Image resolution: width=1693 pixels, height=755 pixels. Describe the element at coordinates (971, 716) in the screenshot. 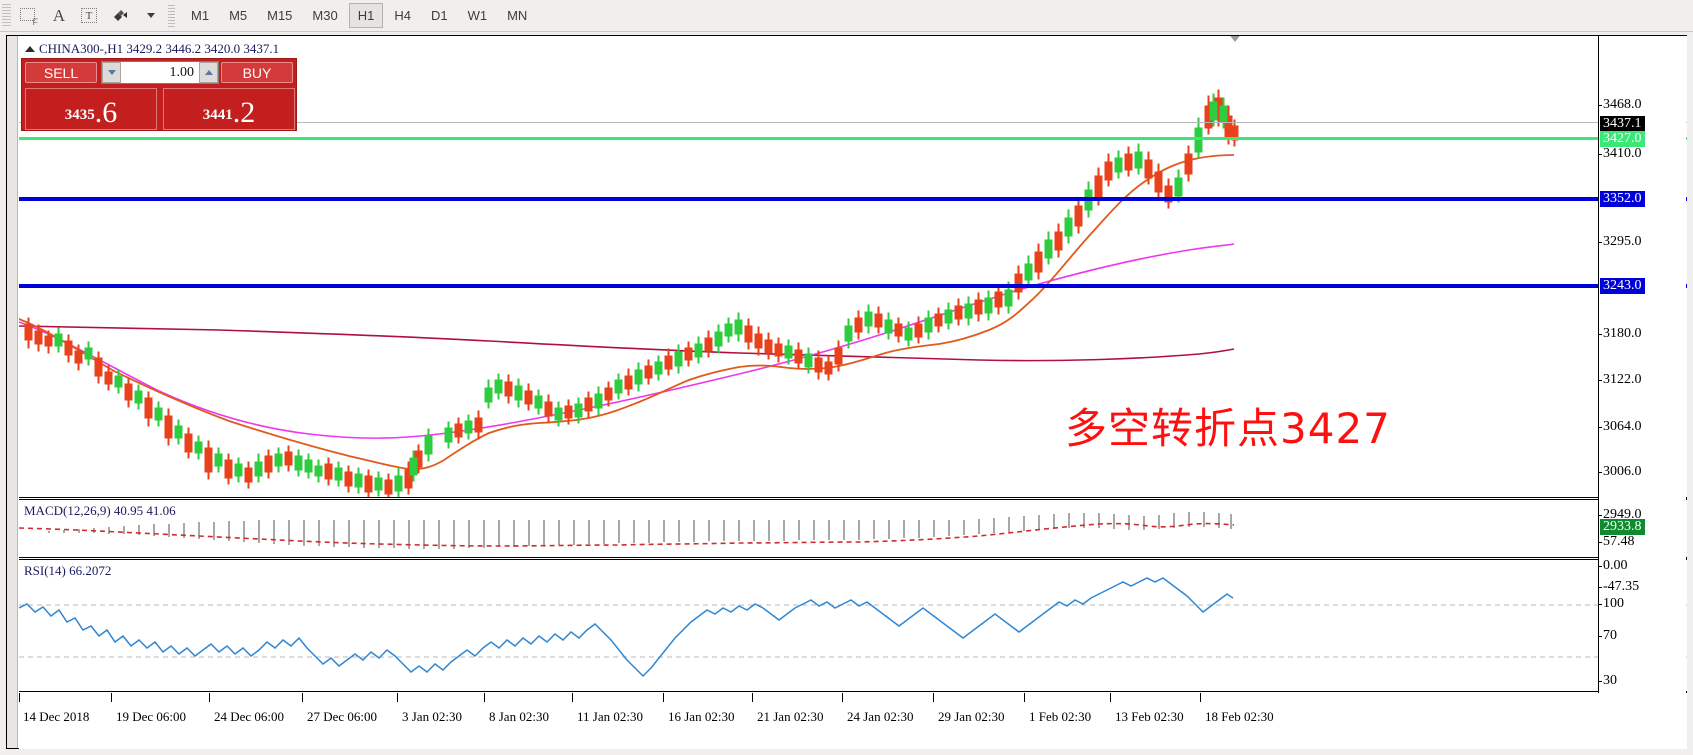

I see `time-label-10: 29 Jan 02:30` at that location.